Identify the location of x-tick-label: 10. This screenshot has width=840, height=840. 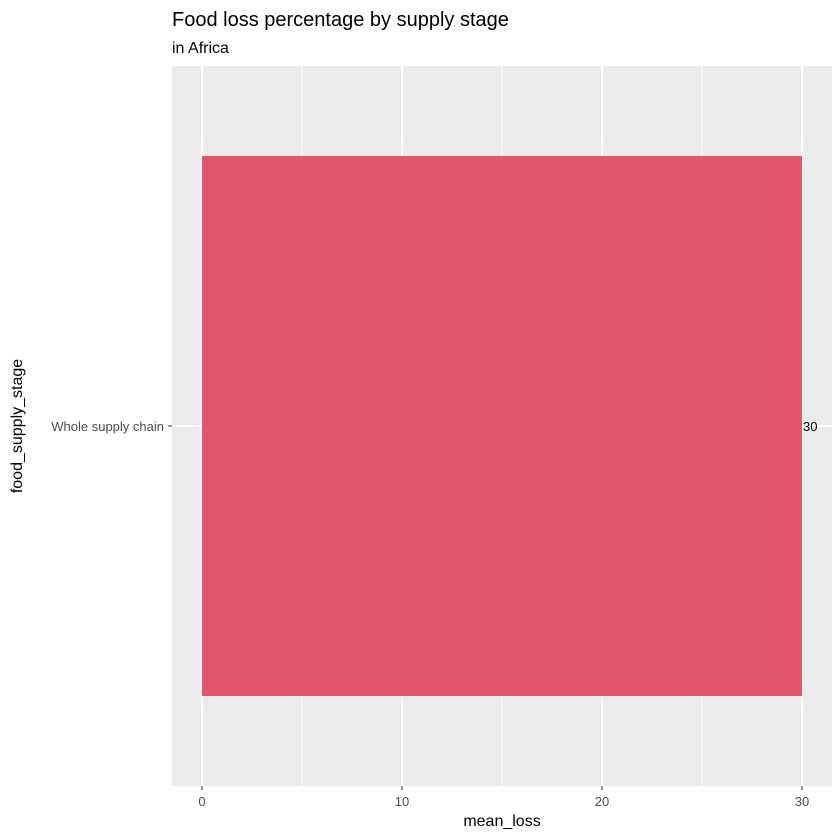
(402, 801).